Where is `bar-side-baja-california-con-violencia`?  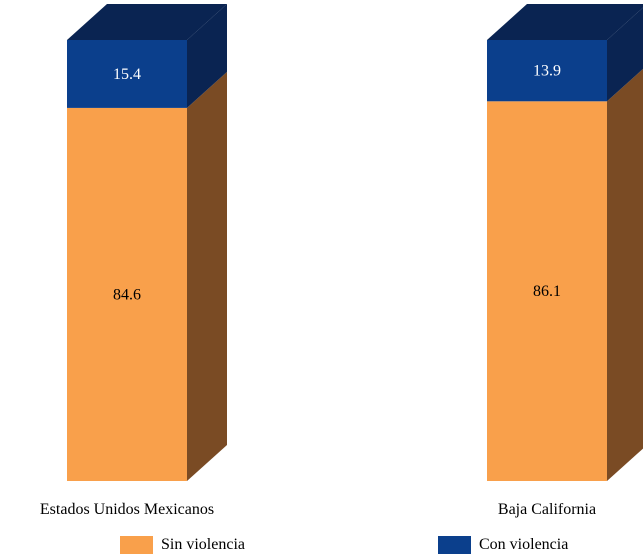
bar-side-baja-california-con-violencia is located at coordinates (625, 54).